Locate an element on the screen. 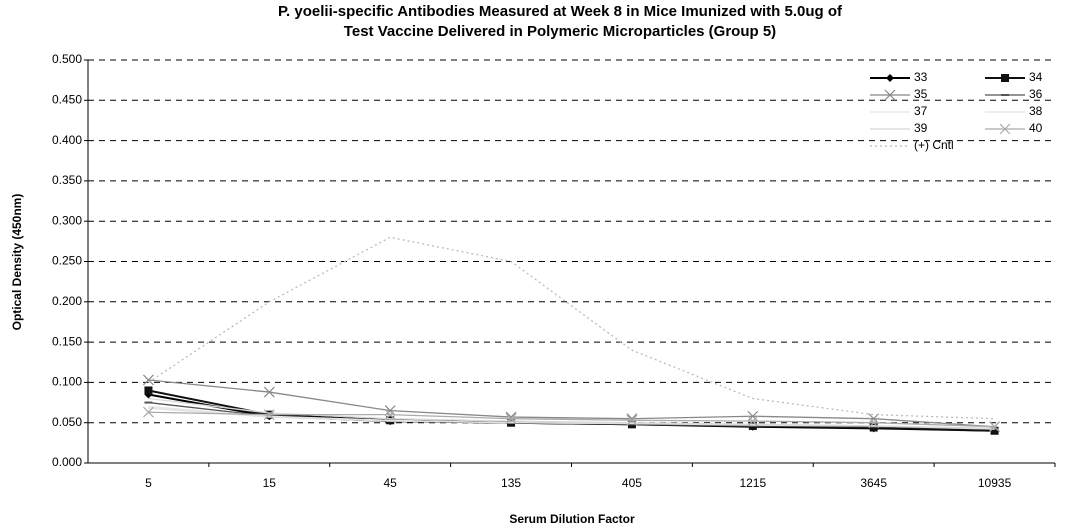  legend-label: 36 is located at coordinates (1036, 94).